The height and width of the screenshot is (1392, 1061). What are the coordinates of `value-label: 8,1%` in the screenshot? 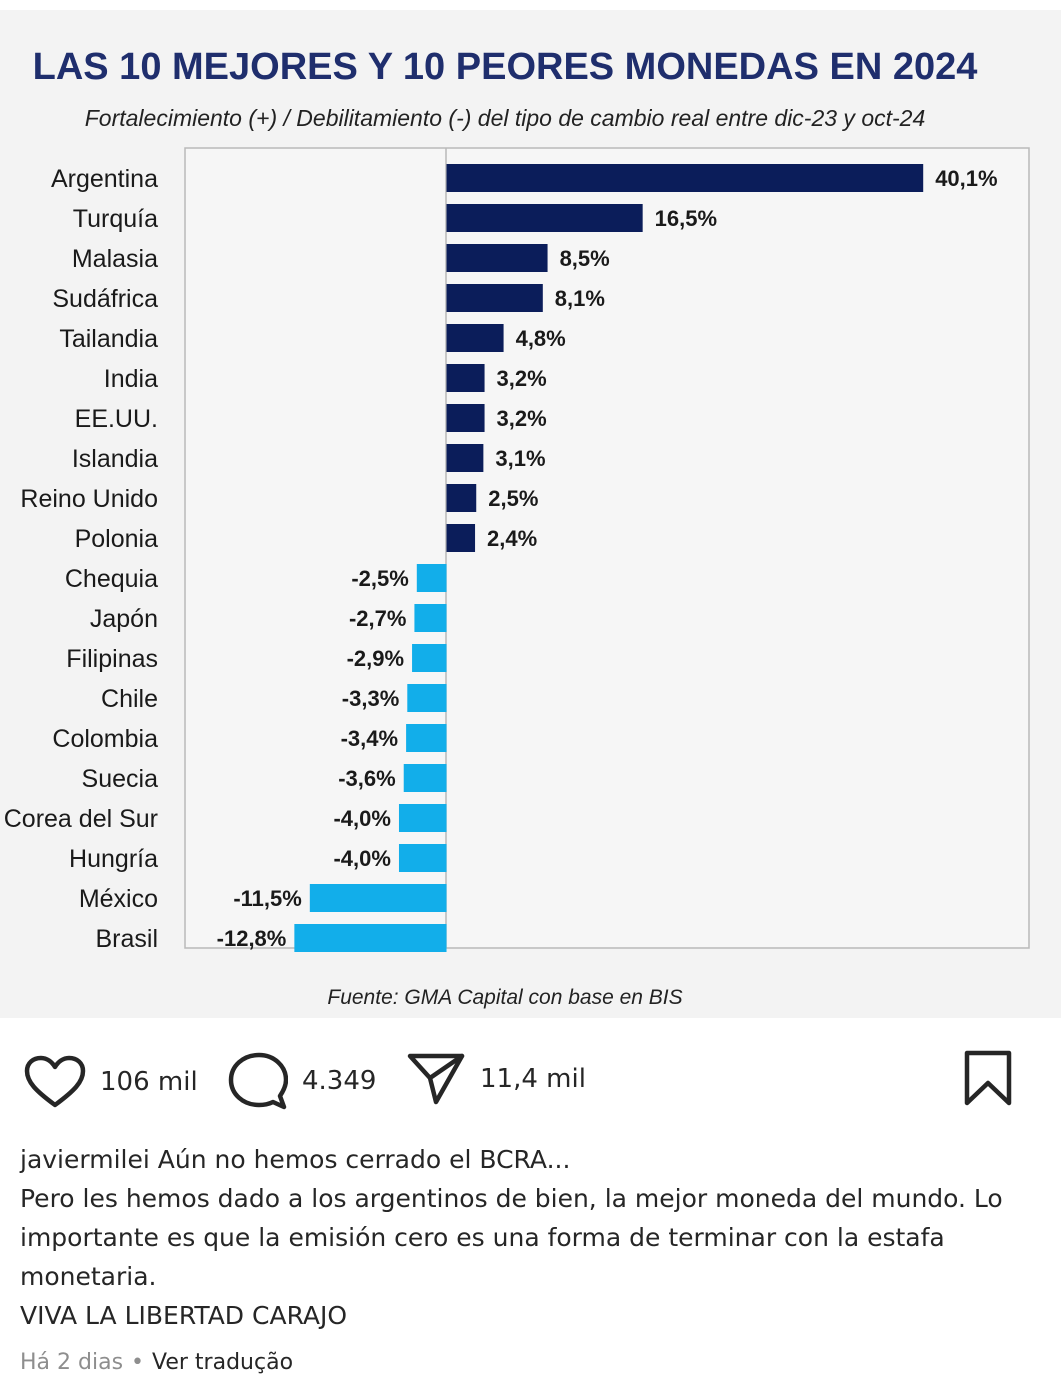 It's located at (580, 298).